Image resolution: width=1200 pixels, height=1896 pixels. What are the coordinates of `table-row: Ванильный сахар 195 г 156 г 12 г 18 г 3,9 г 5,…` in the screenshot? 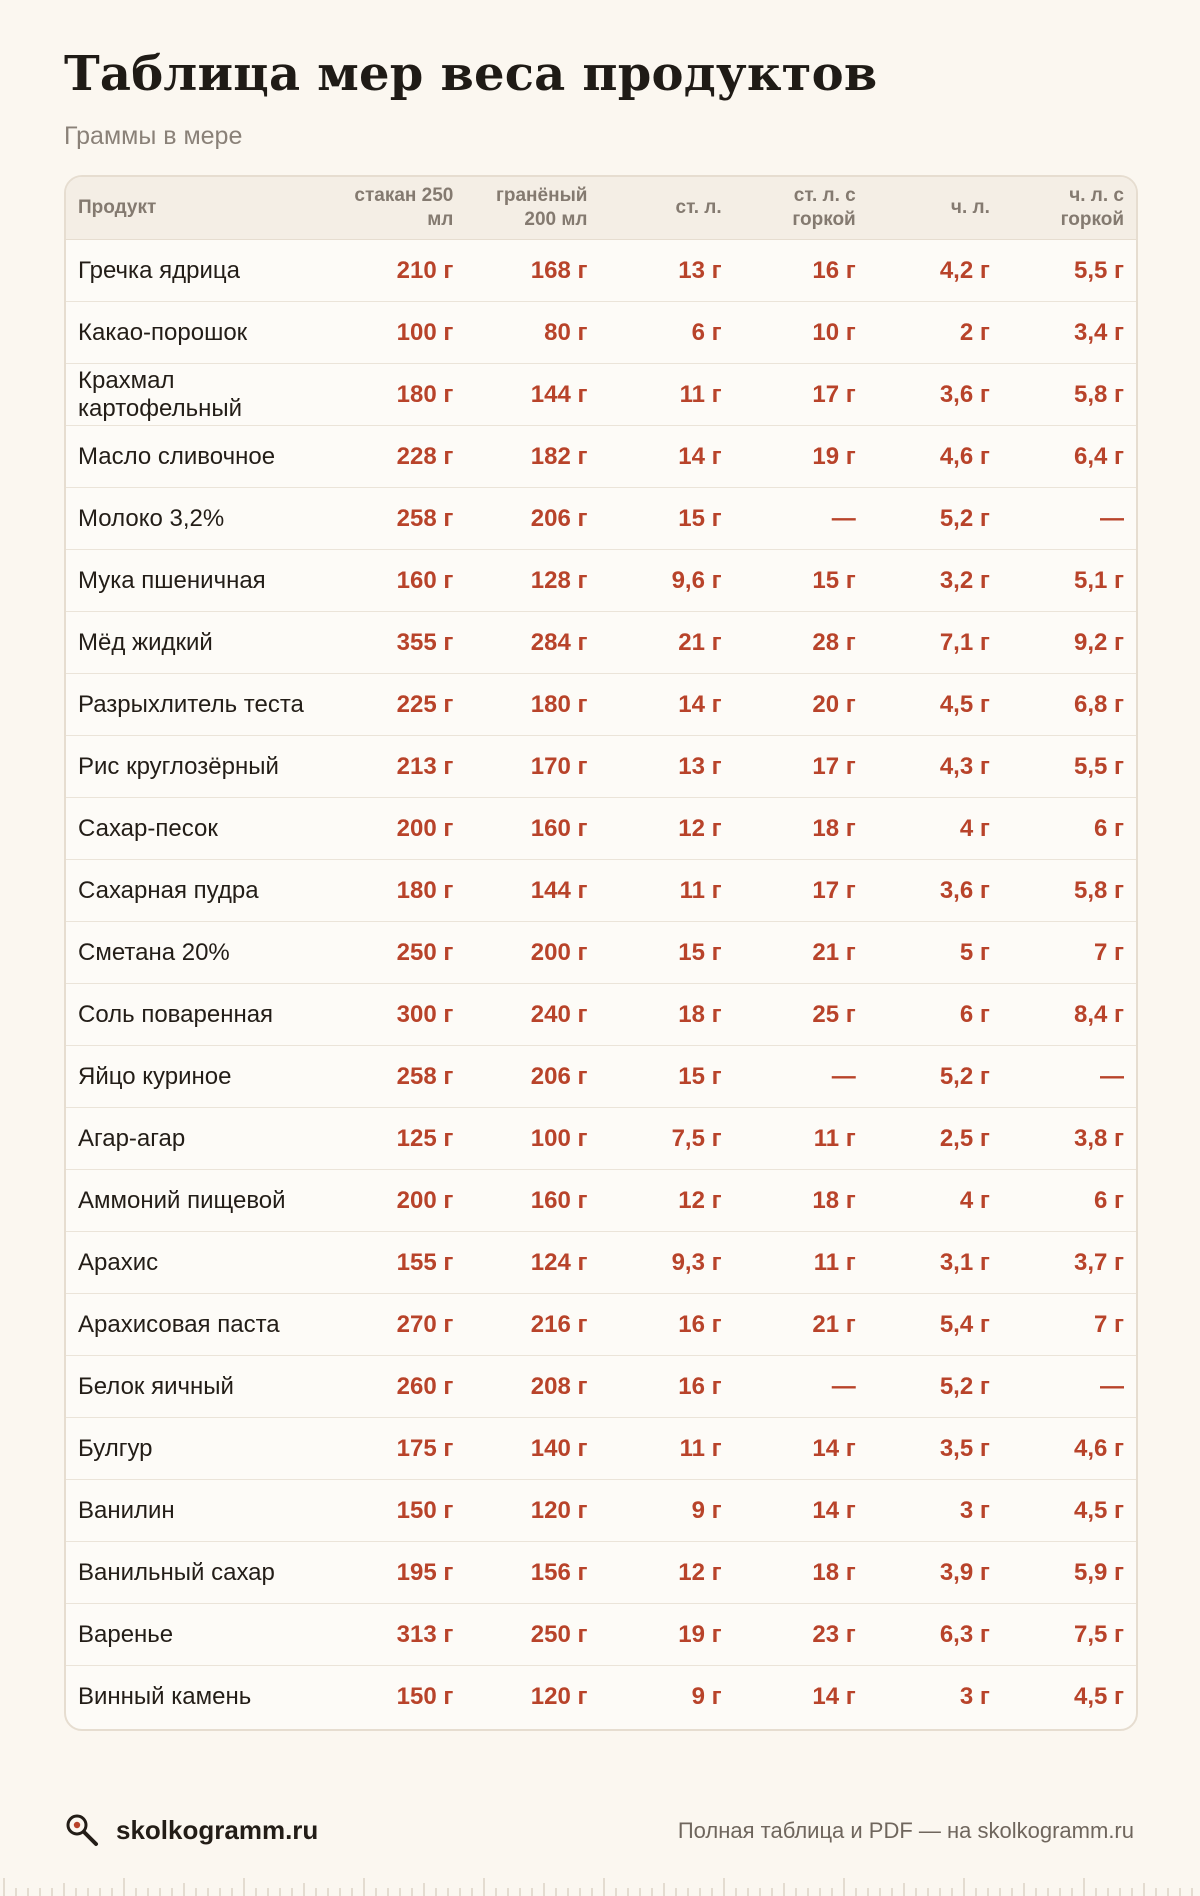 It's located at (601, 1572).